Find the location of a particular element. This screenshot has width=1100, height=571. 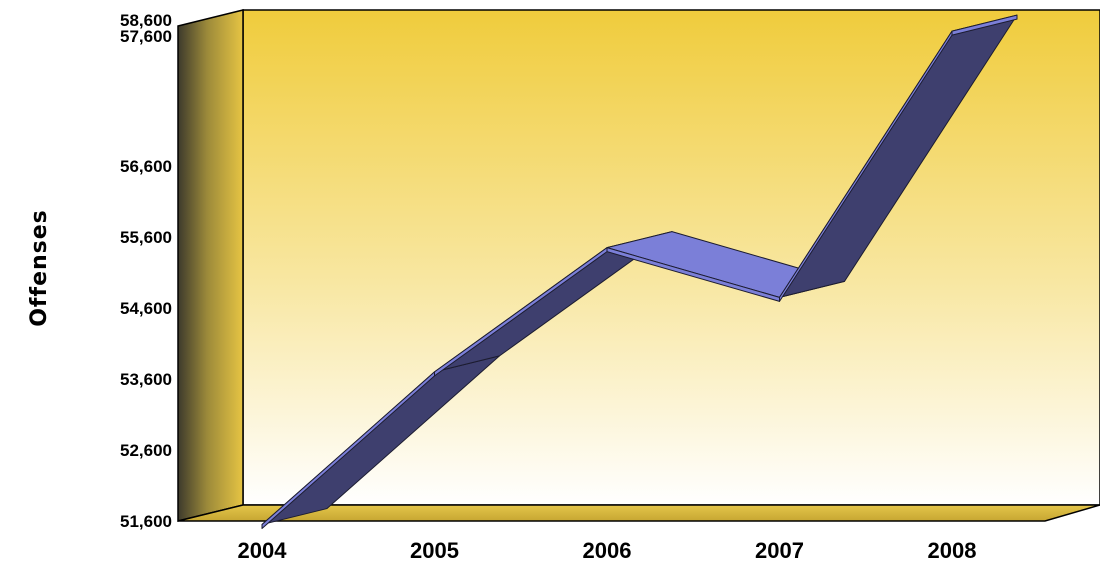

y-tick-label: 51,600 is located at coordinates (146, 521).